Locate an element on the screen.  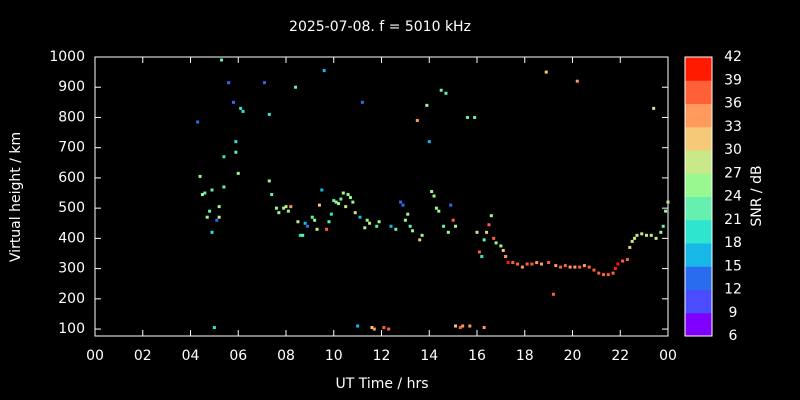
x-axis-label: UT Time / hrs is located at coordinates (381, 384).